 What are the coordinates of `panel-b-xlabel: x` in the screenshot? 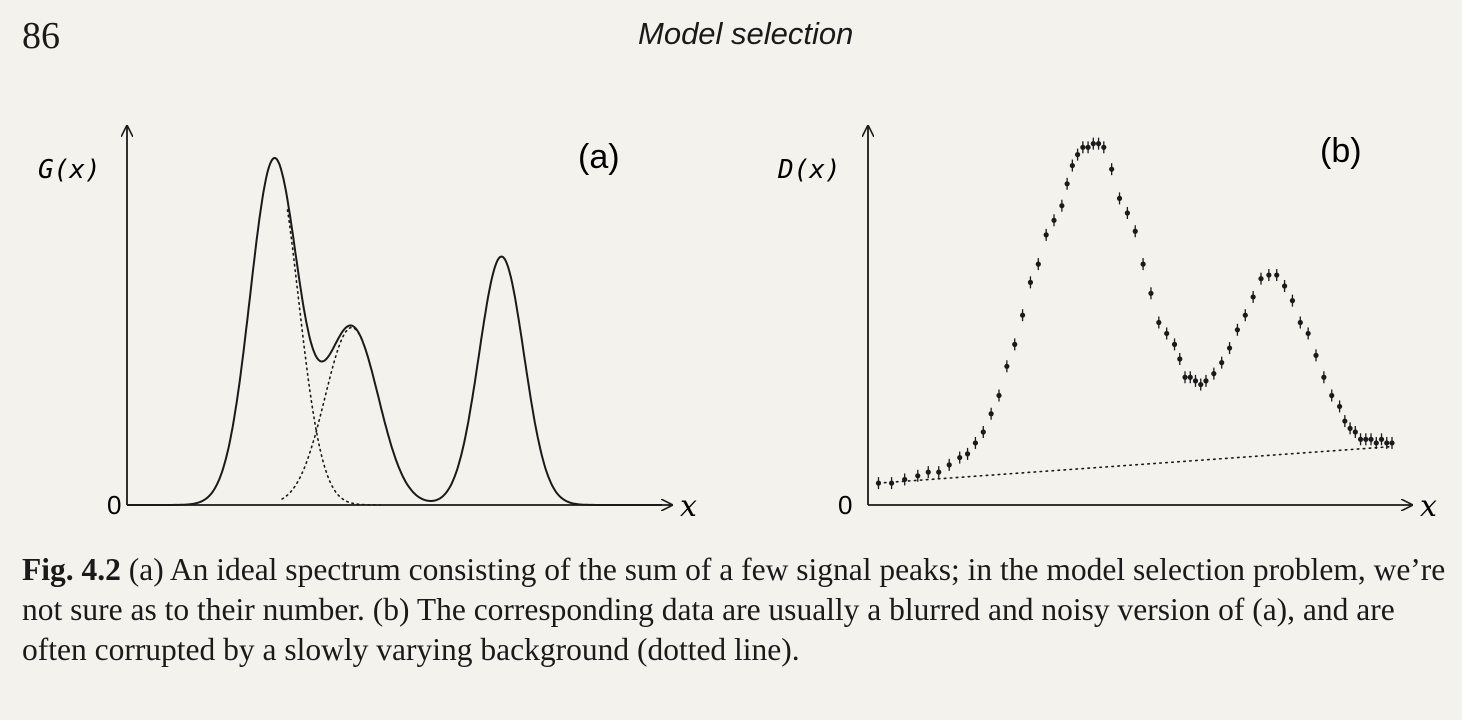 It's located at (1428, 506).